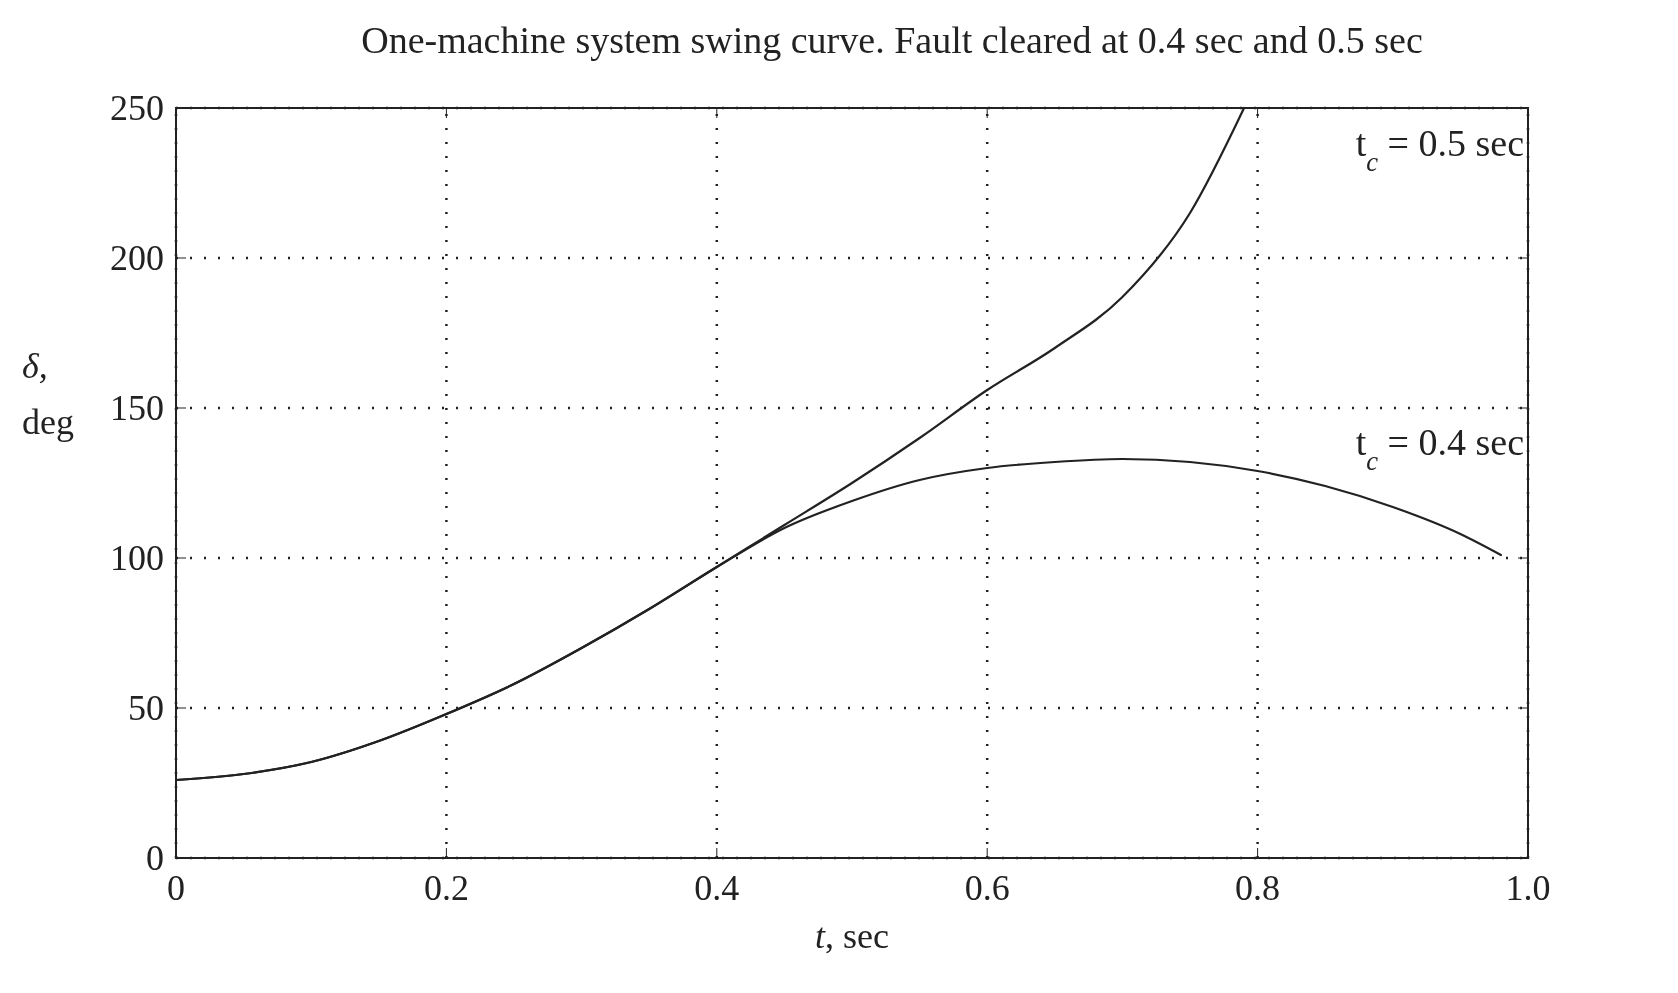  Describe the element at coordinates (1439, 149) in the screenshot. I see `text: t$_{c}$ = 0.5 sec` at that location.